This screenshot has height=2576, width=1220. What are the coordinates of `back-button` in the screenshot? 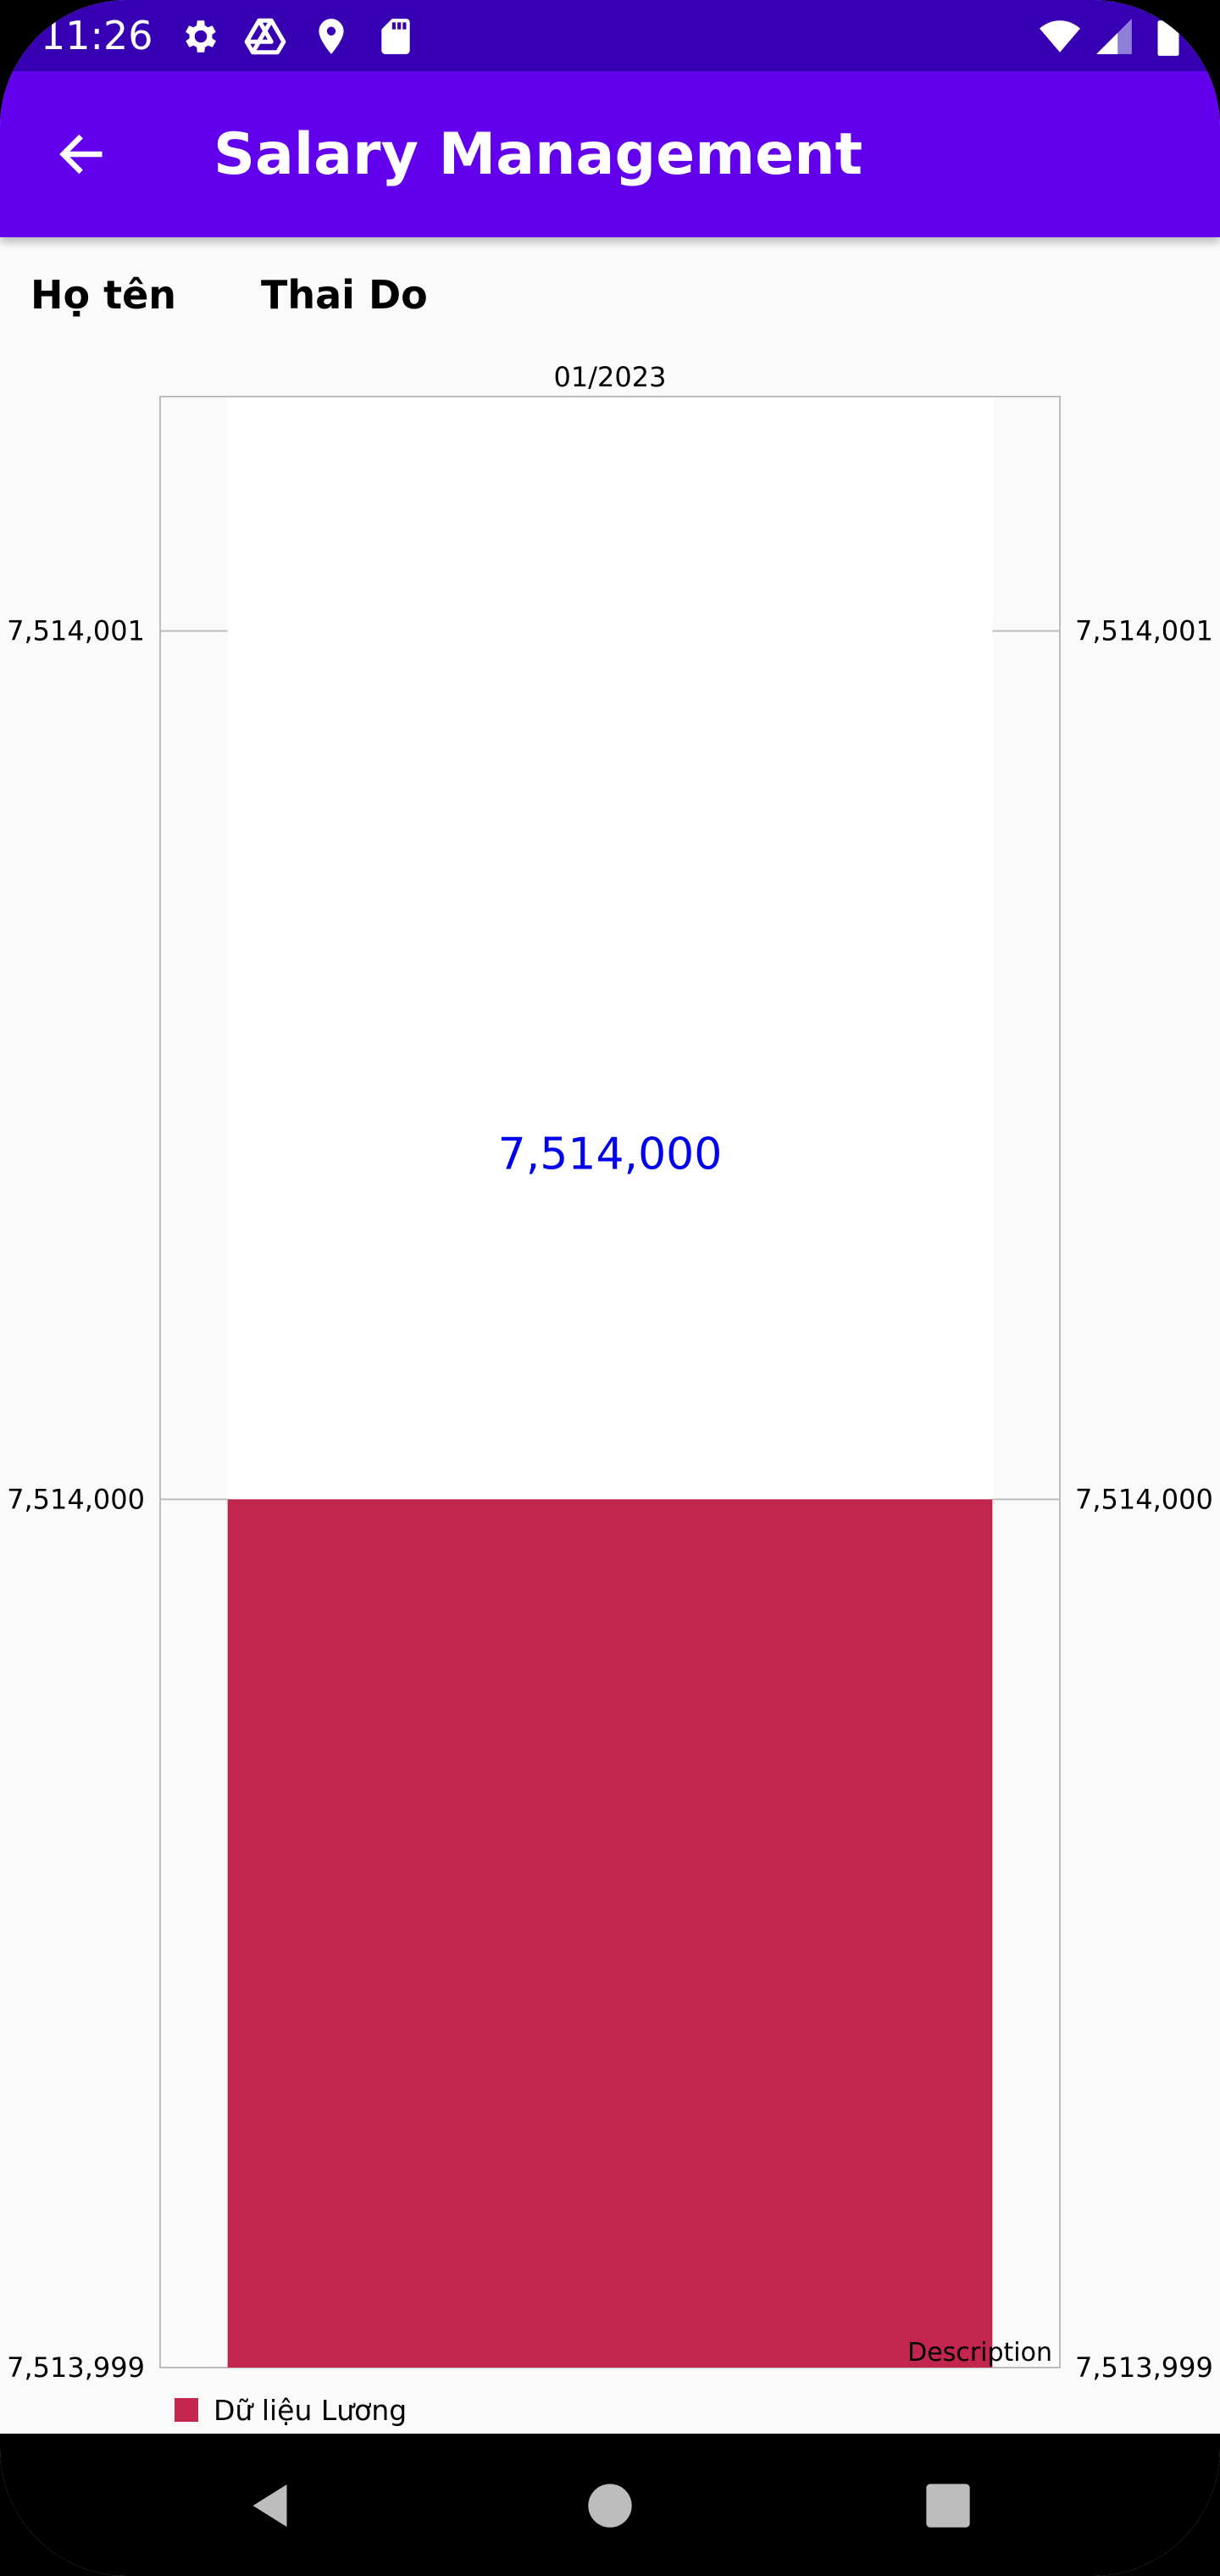 It's located at (81, 154).